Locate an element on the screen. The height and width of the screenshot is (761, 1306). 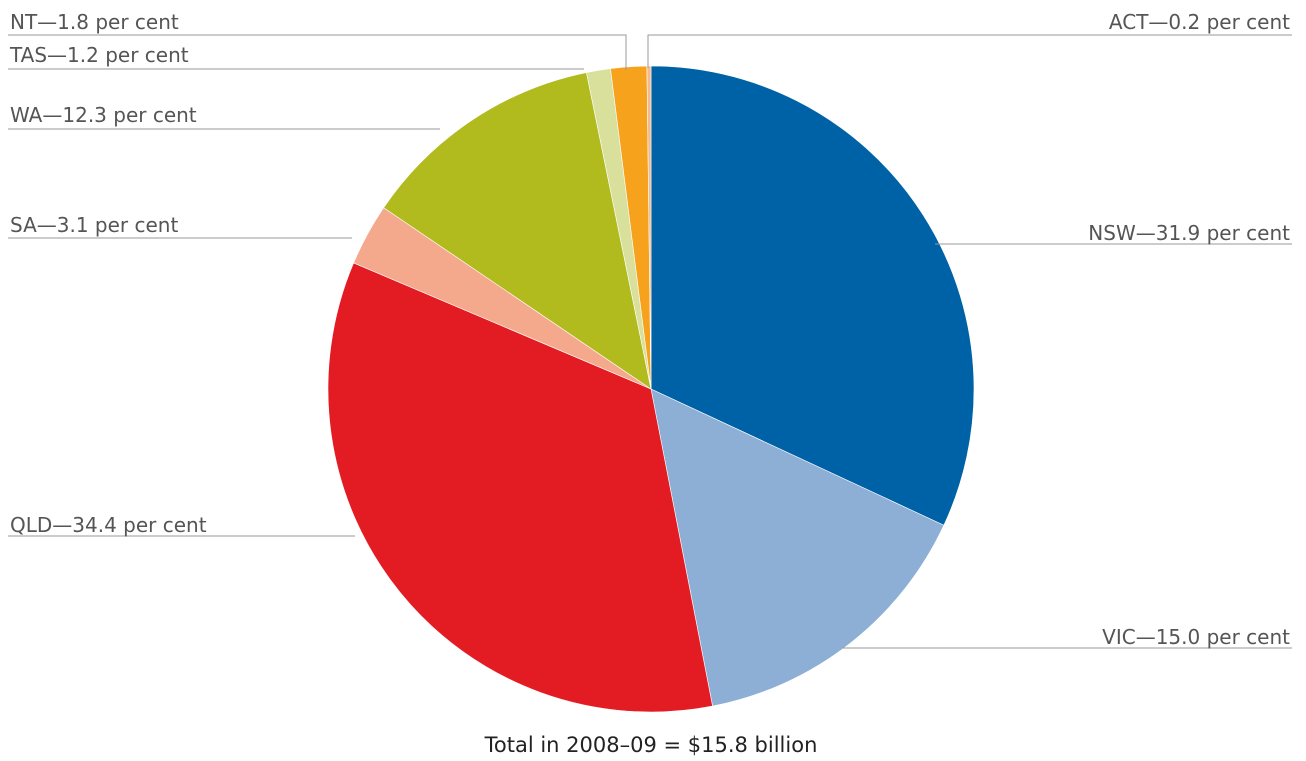
pie-slice-vic is located at coordinates (797, 547).